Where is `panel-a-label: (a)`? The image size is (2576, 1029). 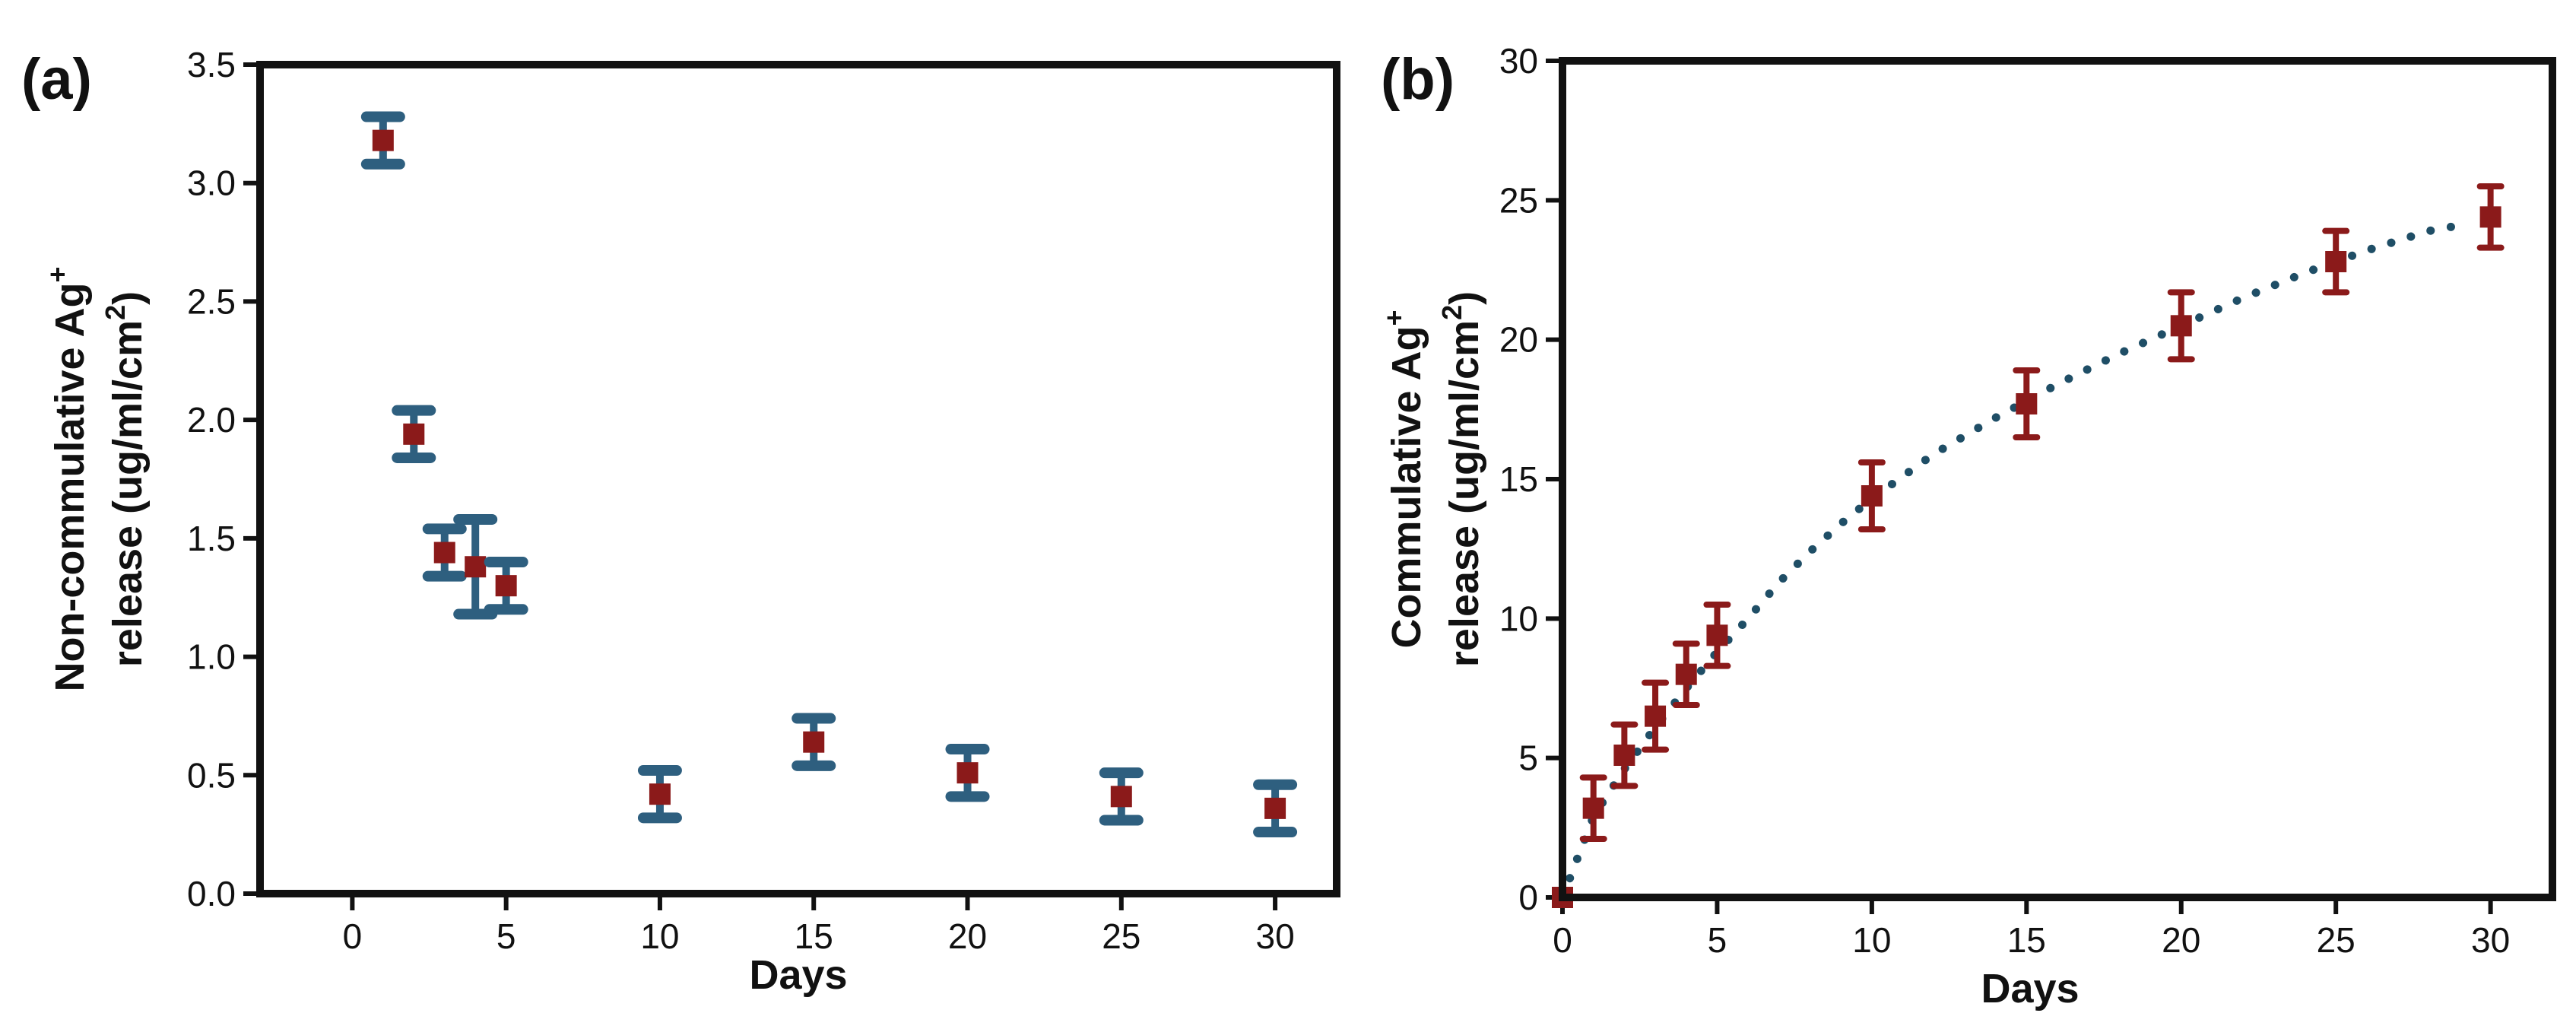 panel-a-label: (a) is located at coordinates (57, 79).